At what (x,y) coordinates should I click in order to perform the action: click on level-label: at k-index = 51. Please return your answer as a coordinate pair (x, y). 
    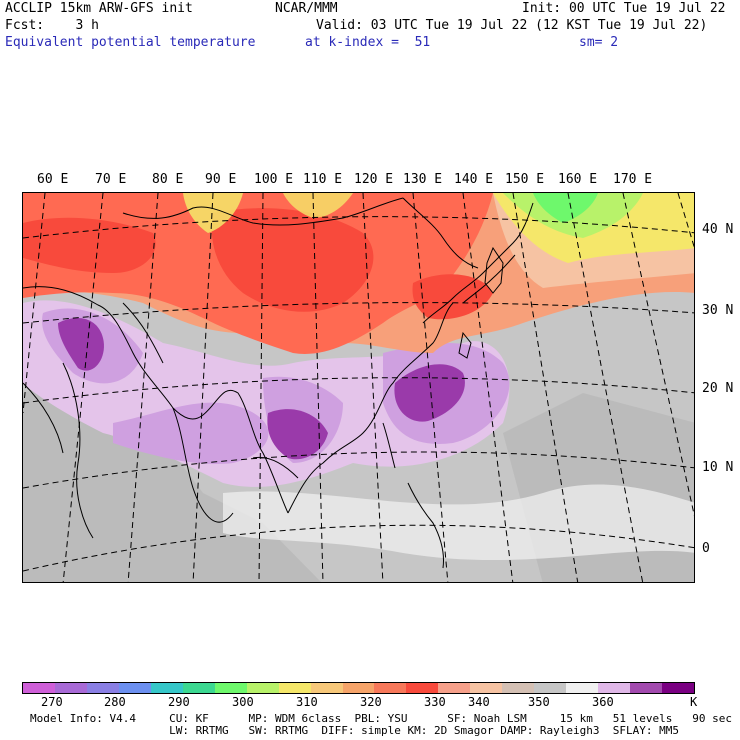
    Looking at the image, I should click on (368, 42).